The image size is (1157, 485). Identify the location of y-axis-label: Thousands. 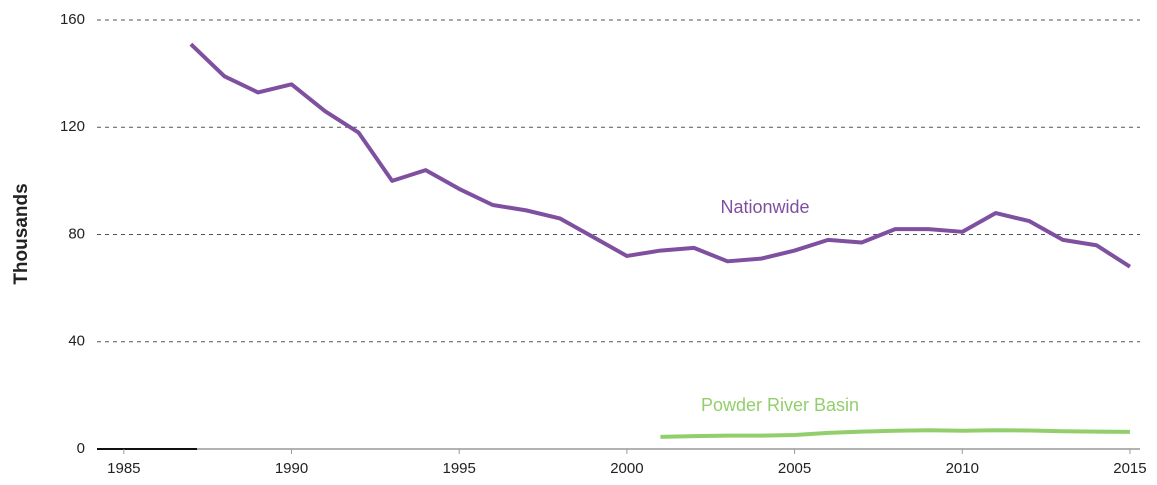
(21, 233).